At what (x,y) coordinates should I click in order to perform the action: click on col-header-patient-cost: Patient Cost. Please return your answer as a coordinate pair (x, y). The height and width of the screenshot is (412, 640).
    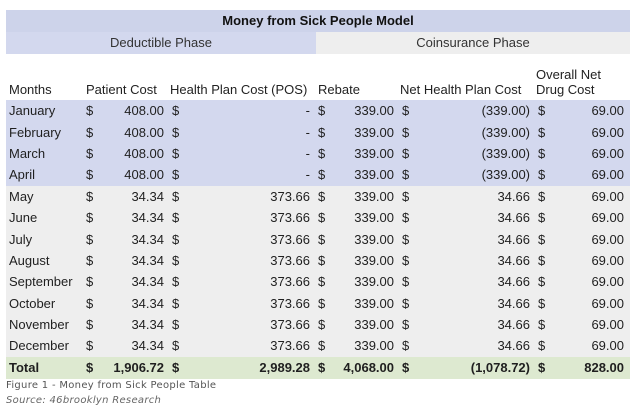
    Looking at the image, I should click on (127, 91).